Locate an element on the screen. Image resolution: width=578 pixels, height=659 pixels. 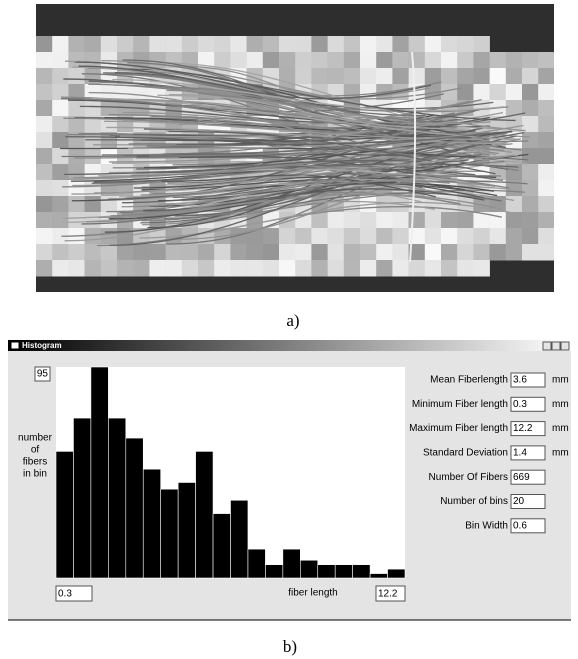
window-buttons is located at coordinates (556, 346).